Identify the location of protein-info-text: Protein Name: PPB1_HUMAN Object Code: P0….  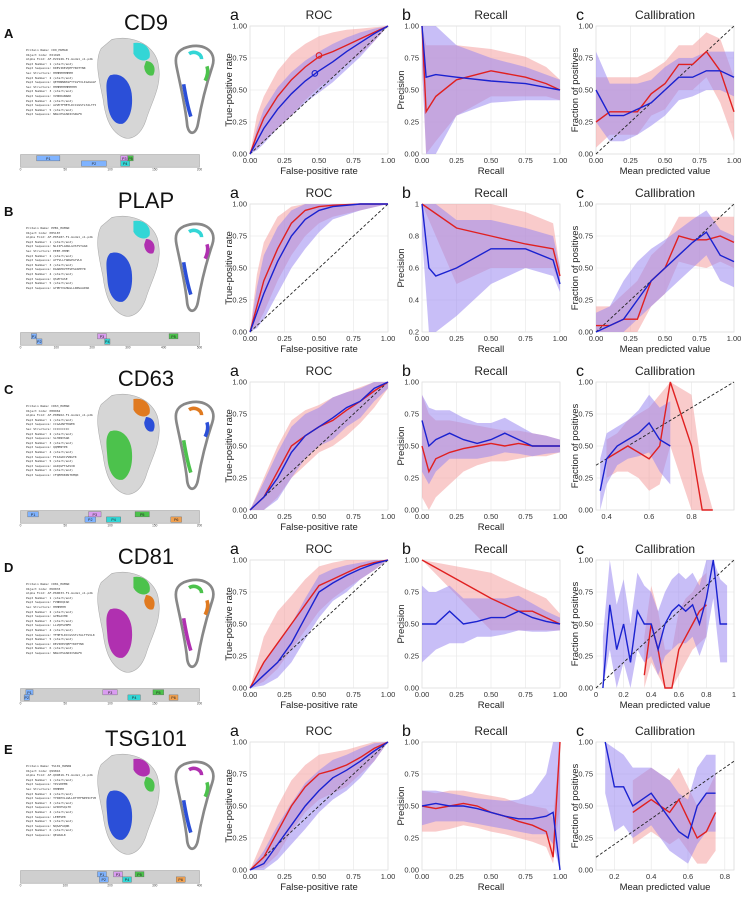
(59, 258).